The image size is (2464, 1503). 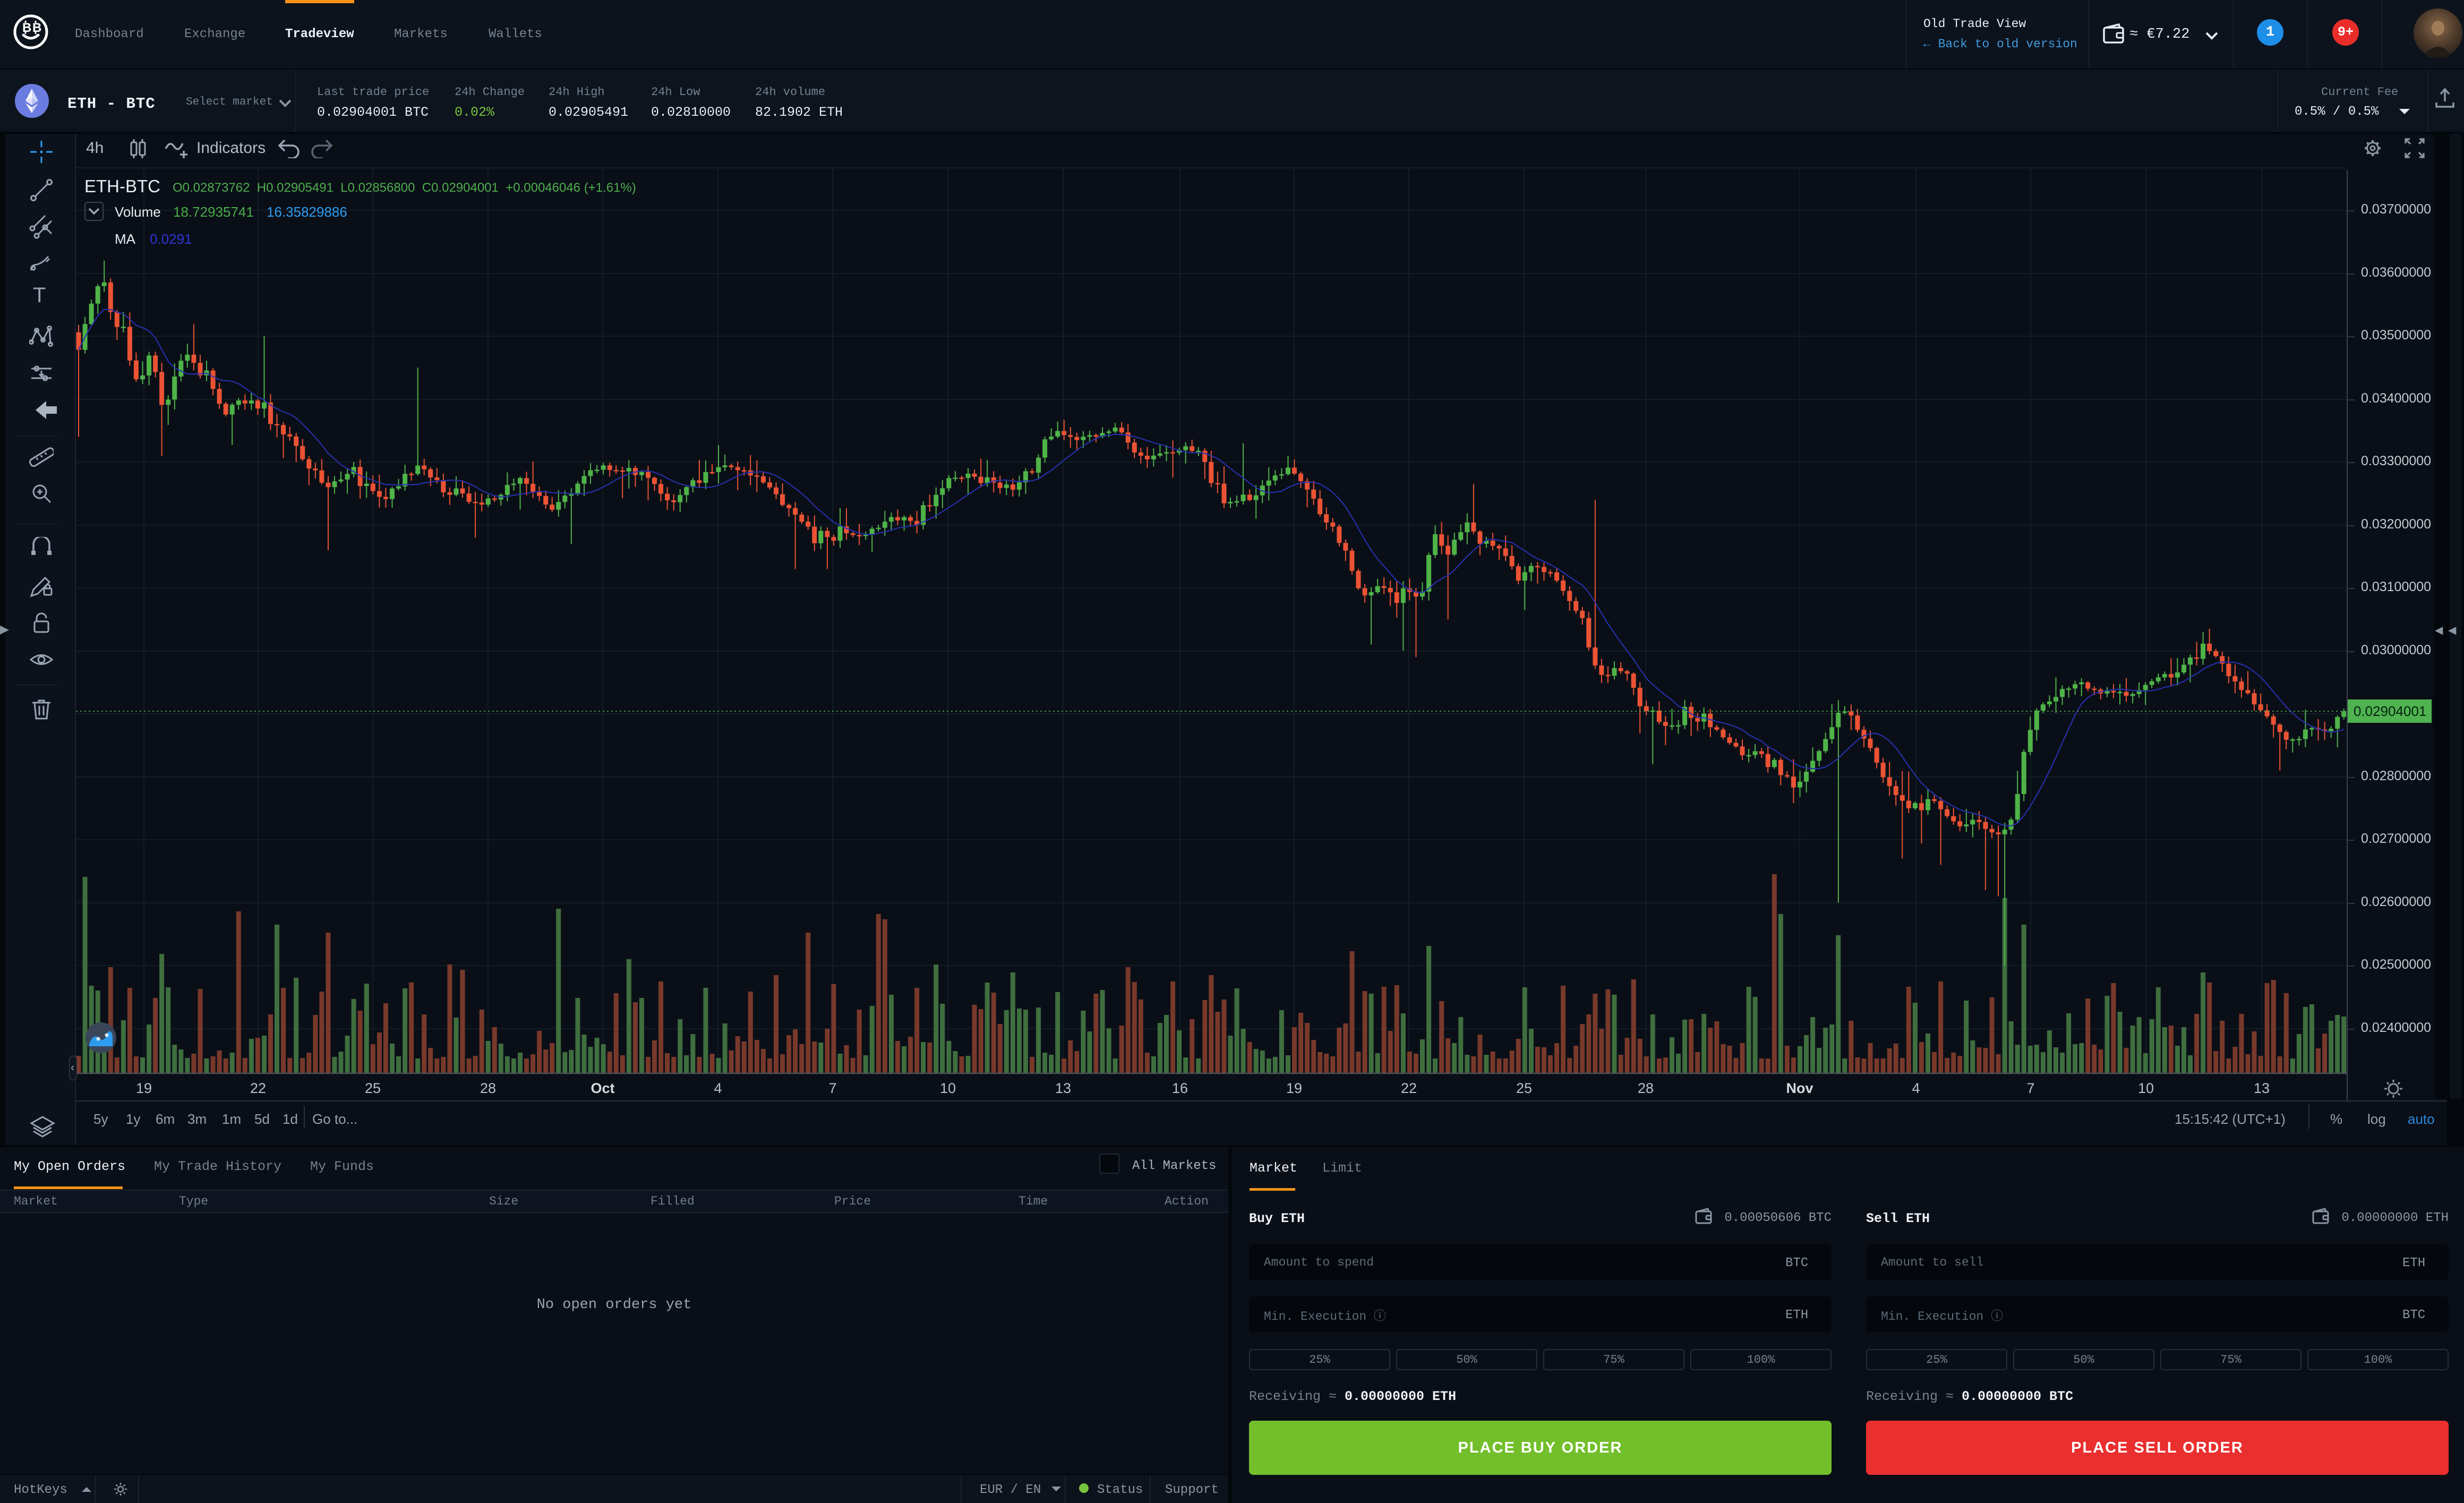 What do you see at coordinates (2390, 711) in the screenshot?
I see `svg-text: 0.02904001` at bounding box center [2390, 711].